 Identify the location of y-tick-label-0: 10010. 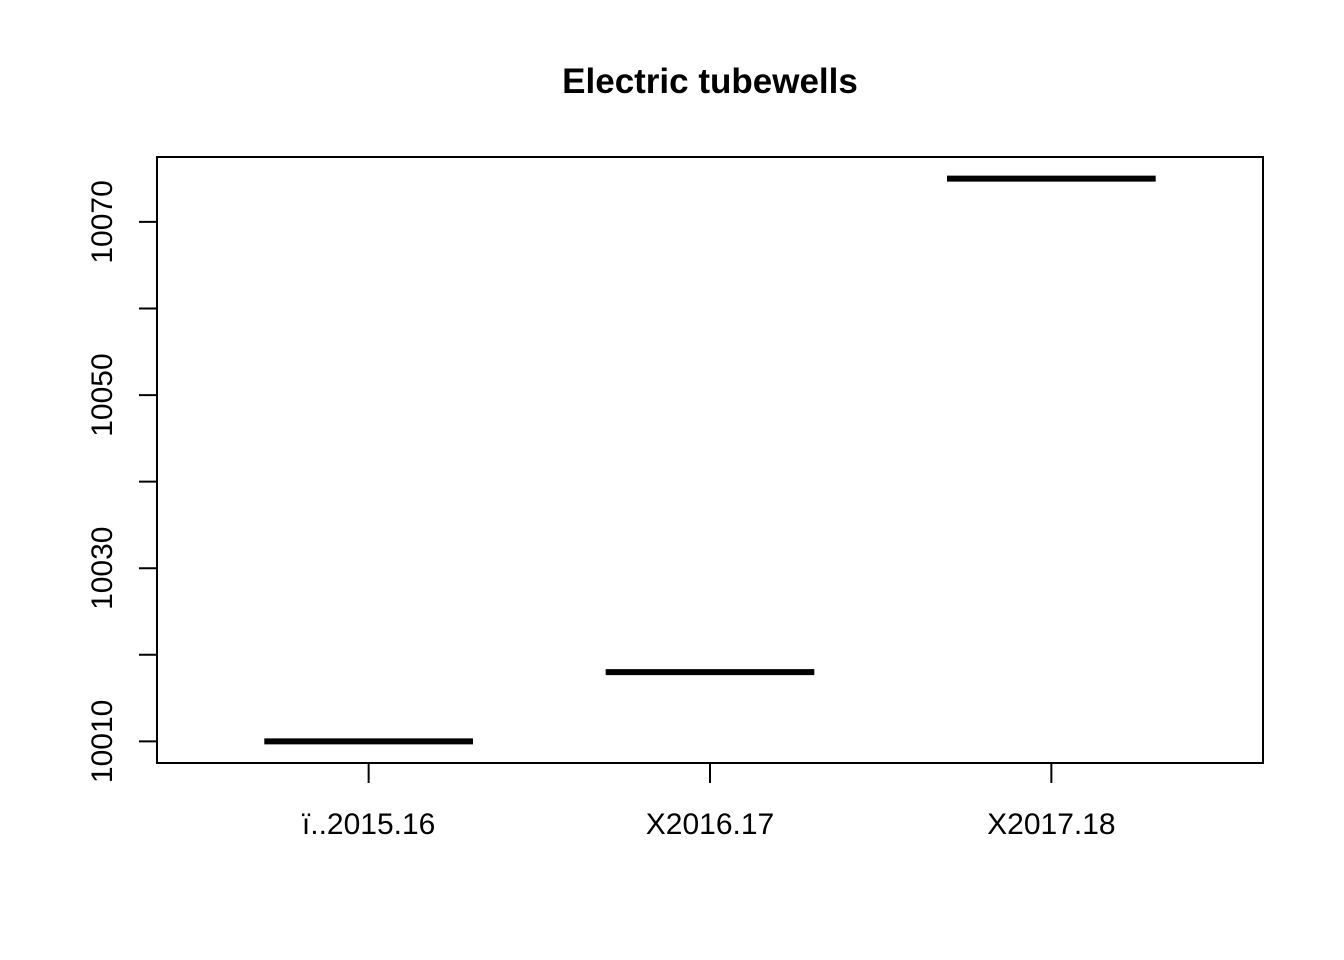
(102, 741).